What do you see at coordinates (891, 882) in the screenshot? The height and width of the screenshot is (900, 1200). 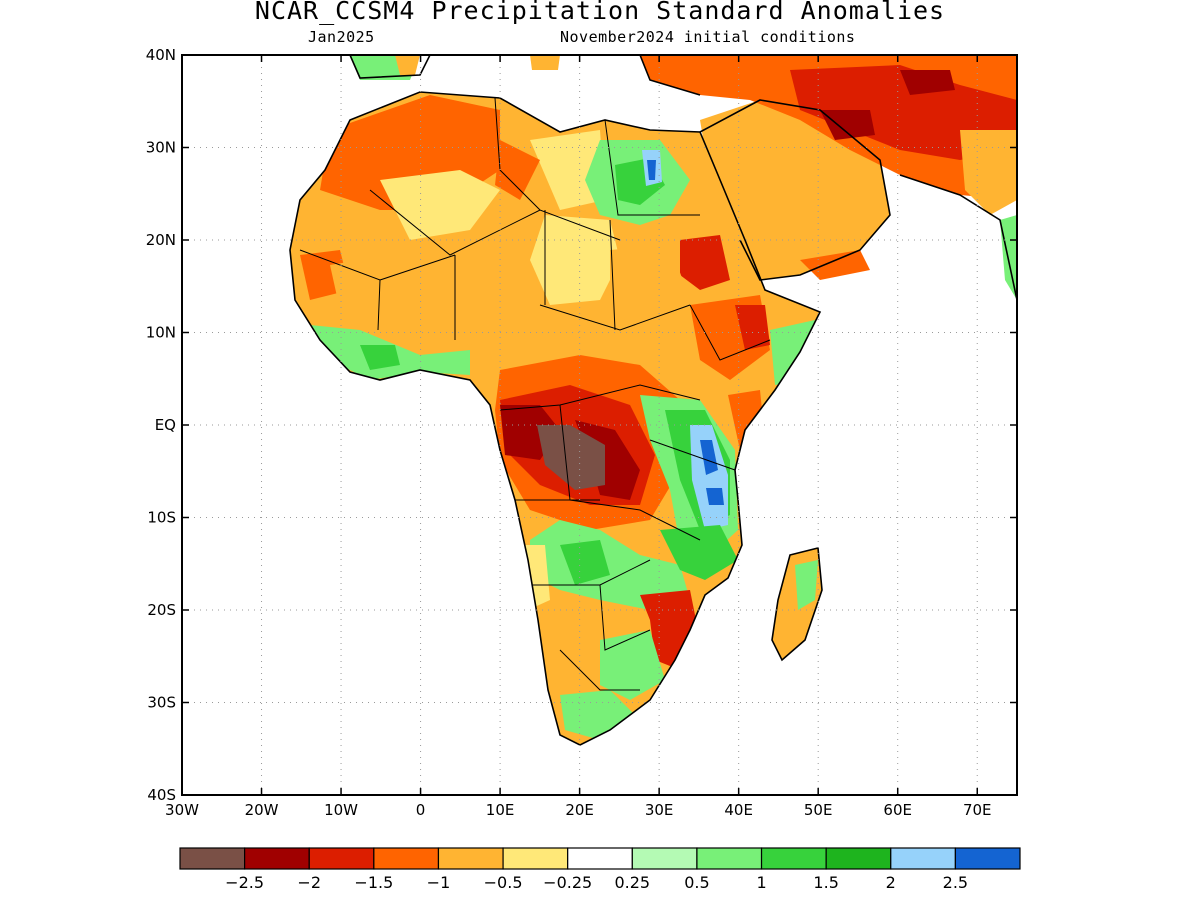 I see `colorbar-label: 2` at bounding box center [891, 882].